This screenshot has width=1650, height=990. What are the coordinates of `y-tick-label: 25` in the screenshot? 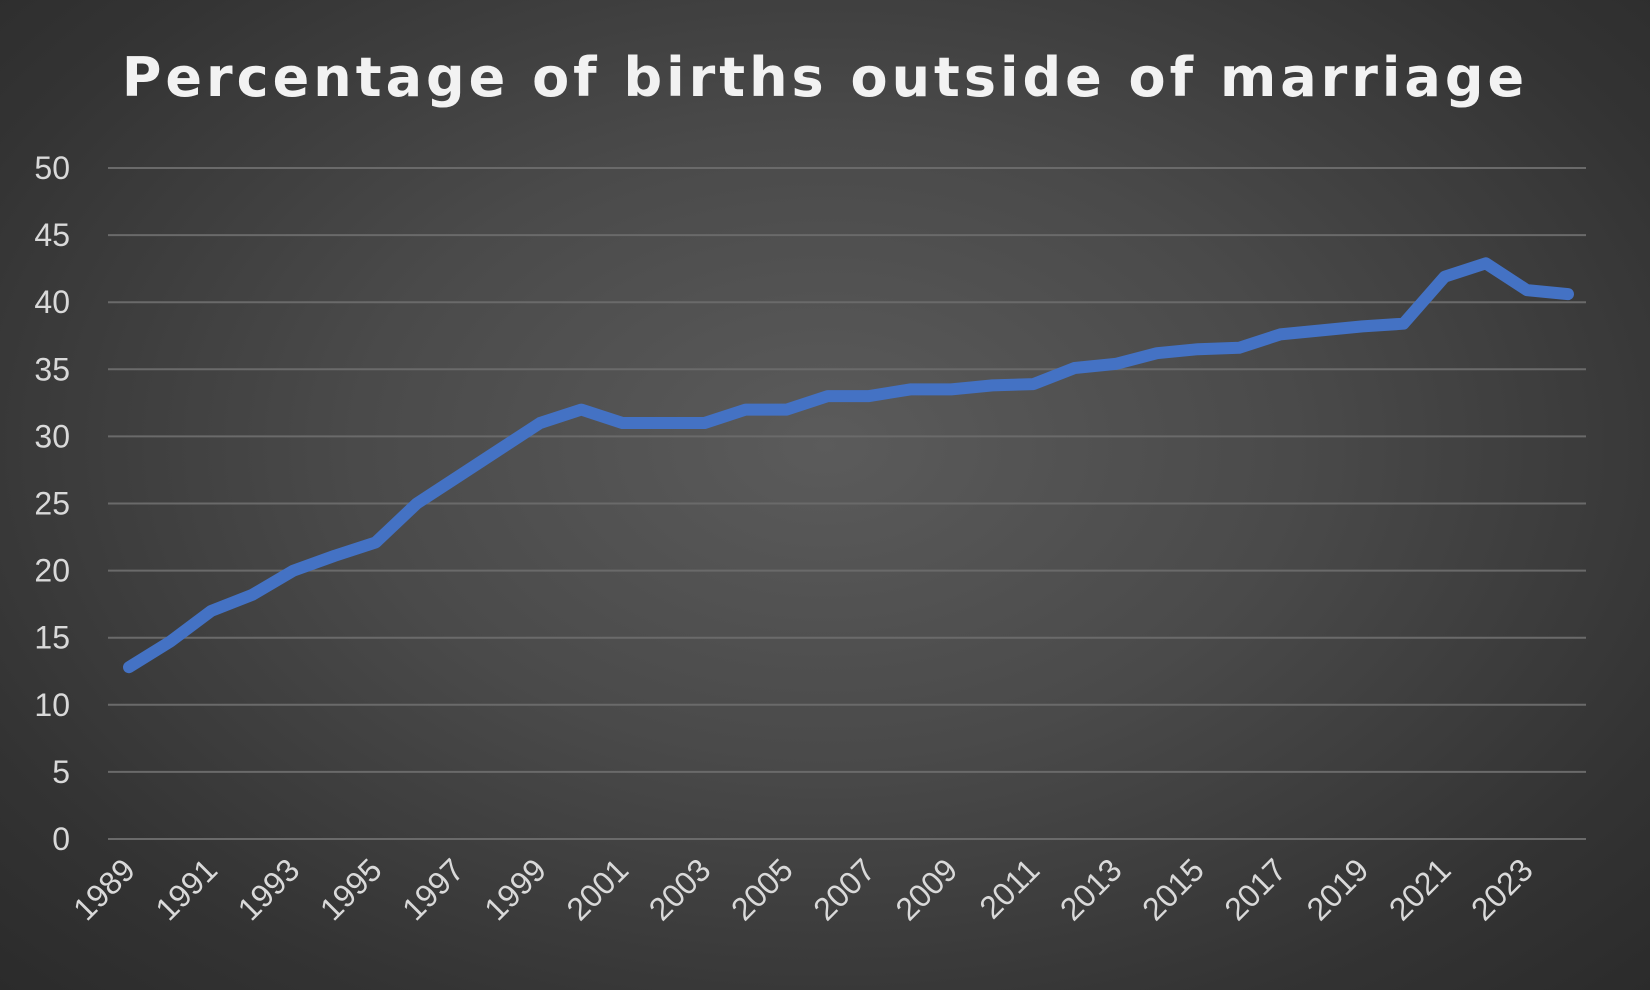 It's located at (52, 504).